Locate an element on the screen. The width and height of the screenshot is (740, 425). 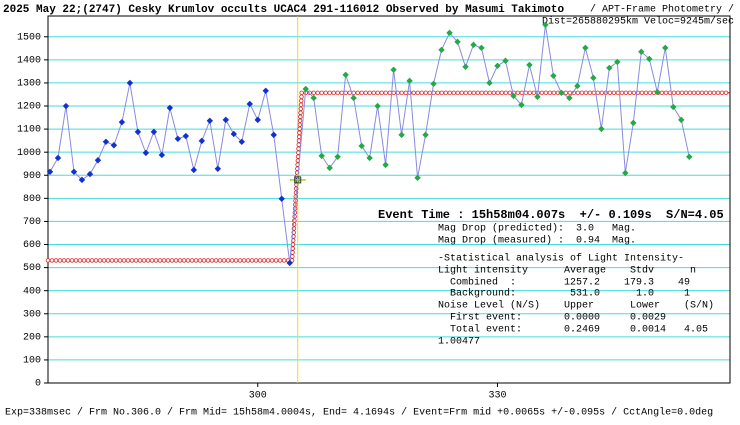
y-tick-label: 100 is located at coordinates (32, 361).